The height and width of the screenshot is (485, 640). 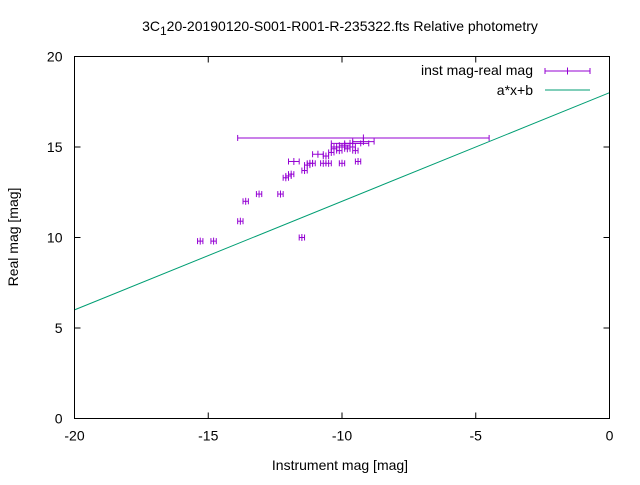 I want to click on y-tick-label: 20, so click(x=55, y=57).